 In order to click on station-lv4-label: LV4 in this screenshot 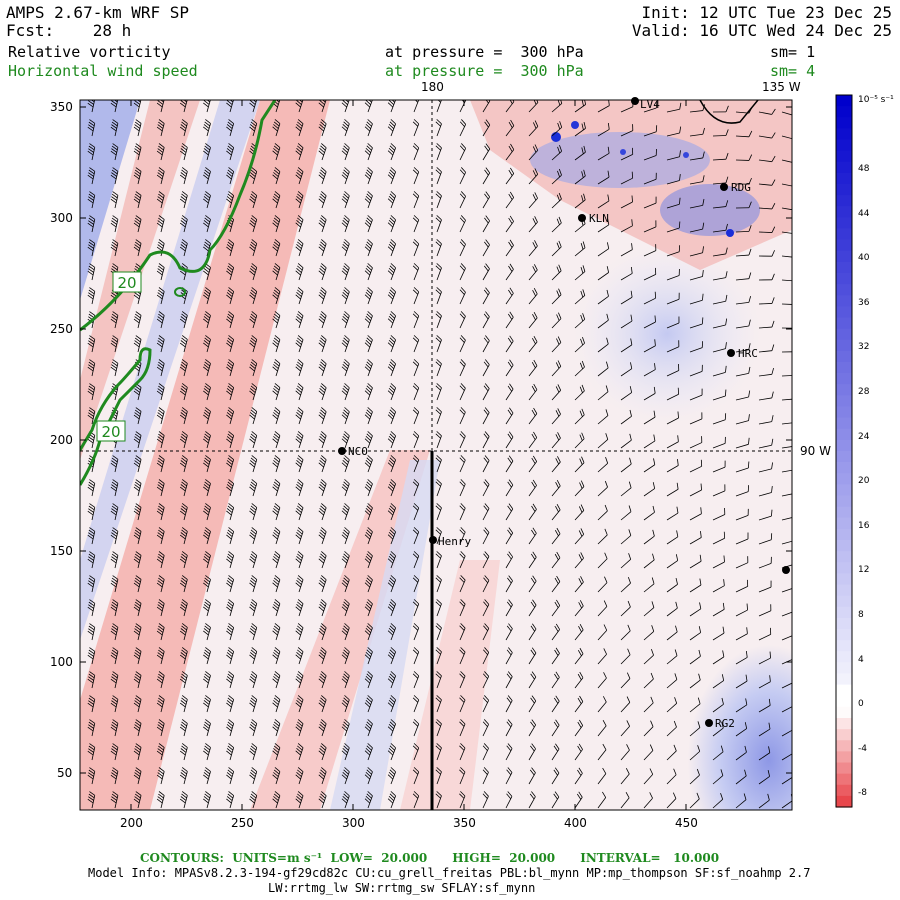, I will do `click(650, 104)`.